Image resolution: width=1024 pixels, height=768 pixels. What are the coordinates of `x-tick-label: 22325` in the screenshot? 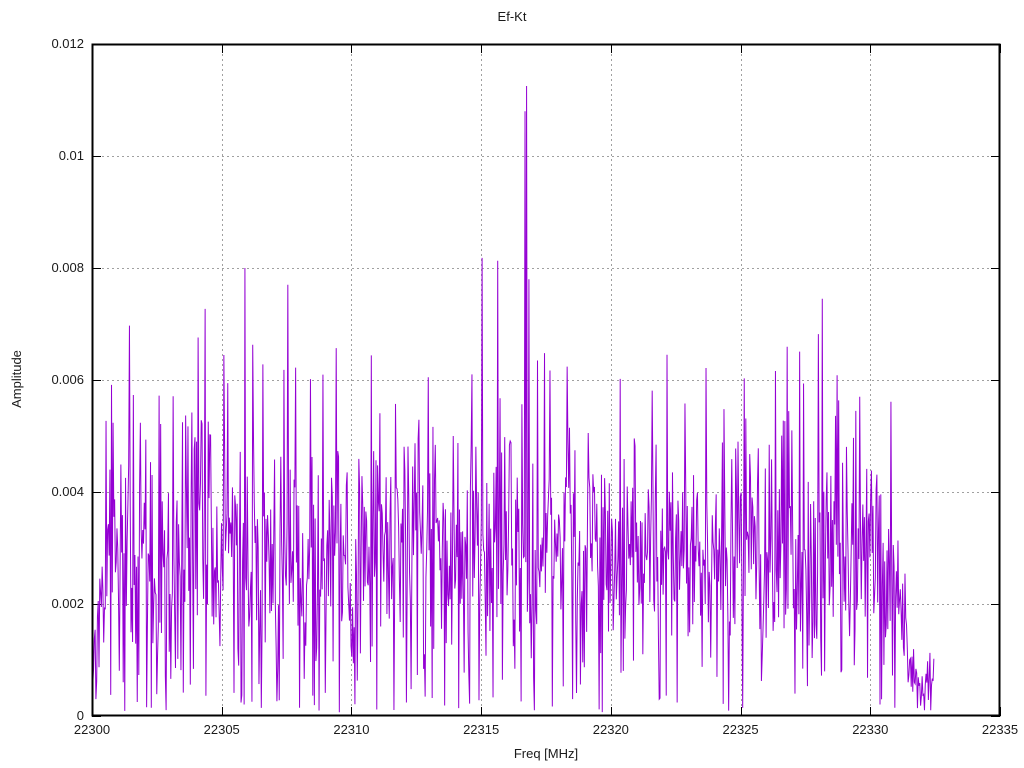 It's located at (740, 729).